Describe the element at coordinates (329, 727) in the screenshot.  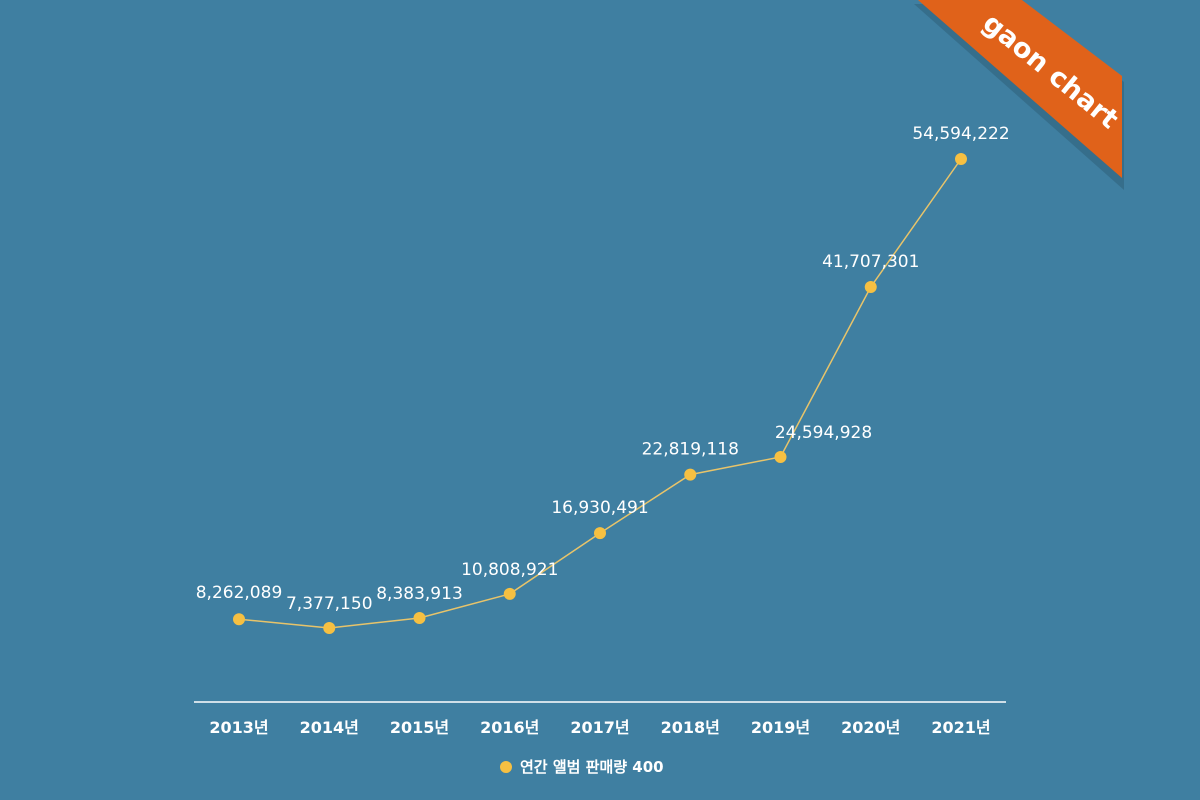
I see `x-axis-label: 2014년` at that location.